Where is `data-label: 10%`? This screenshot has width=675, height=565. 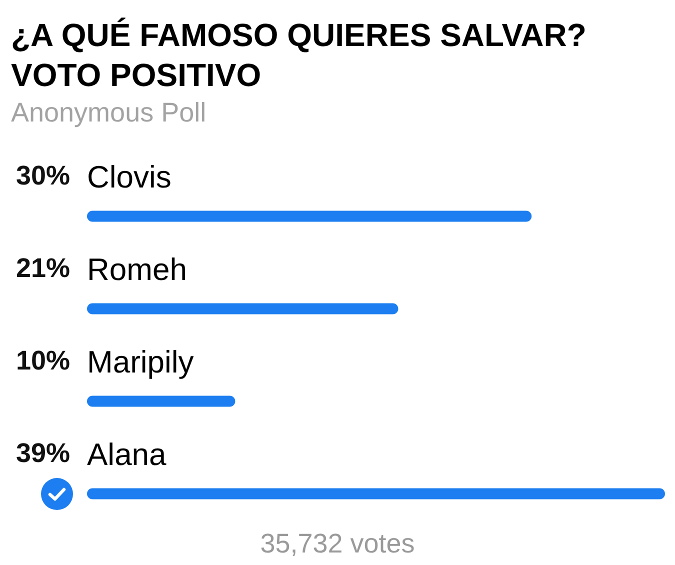
data-label: 10% is located at coordinates (43, 360).